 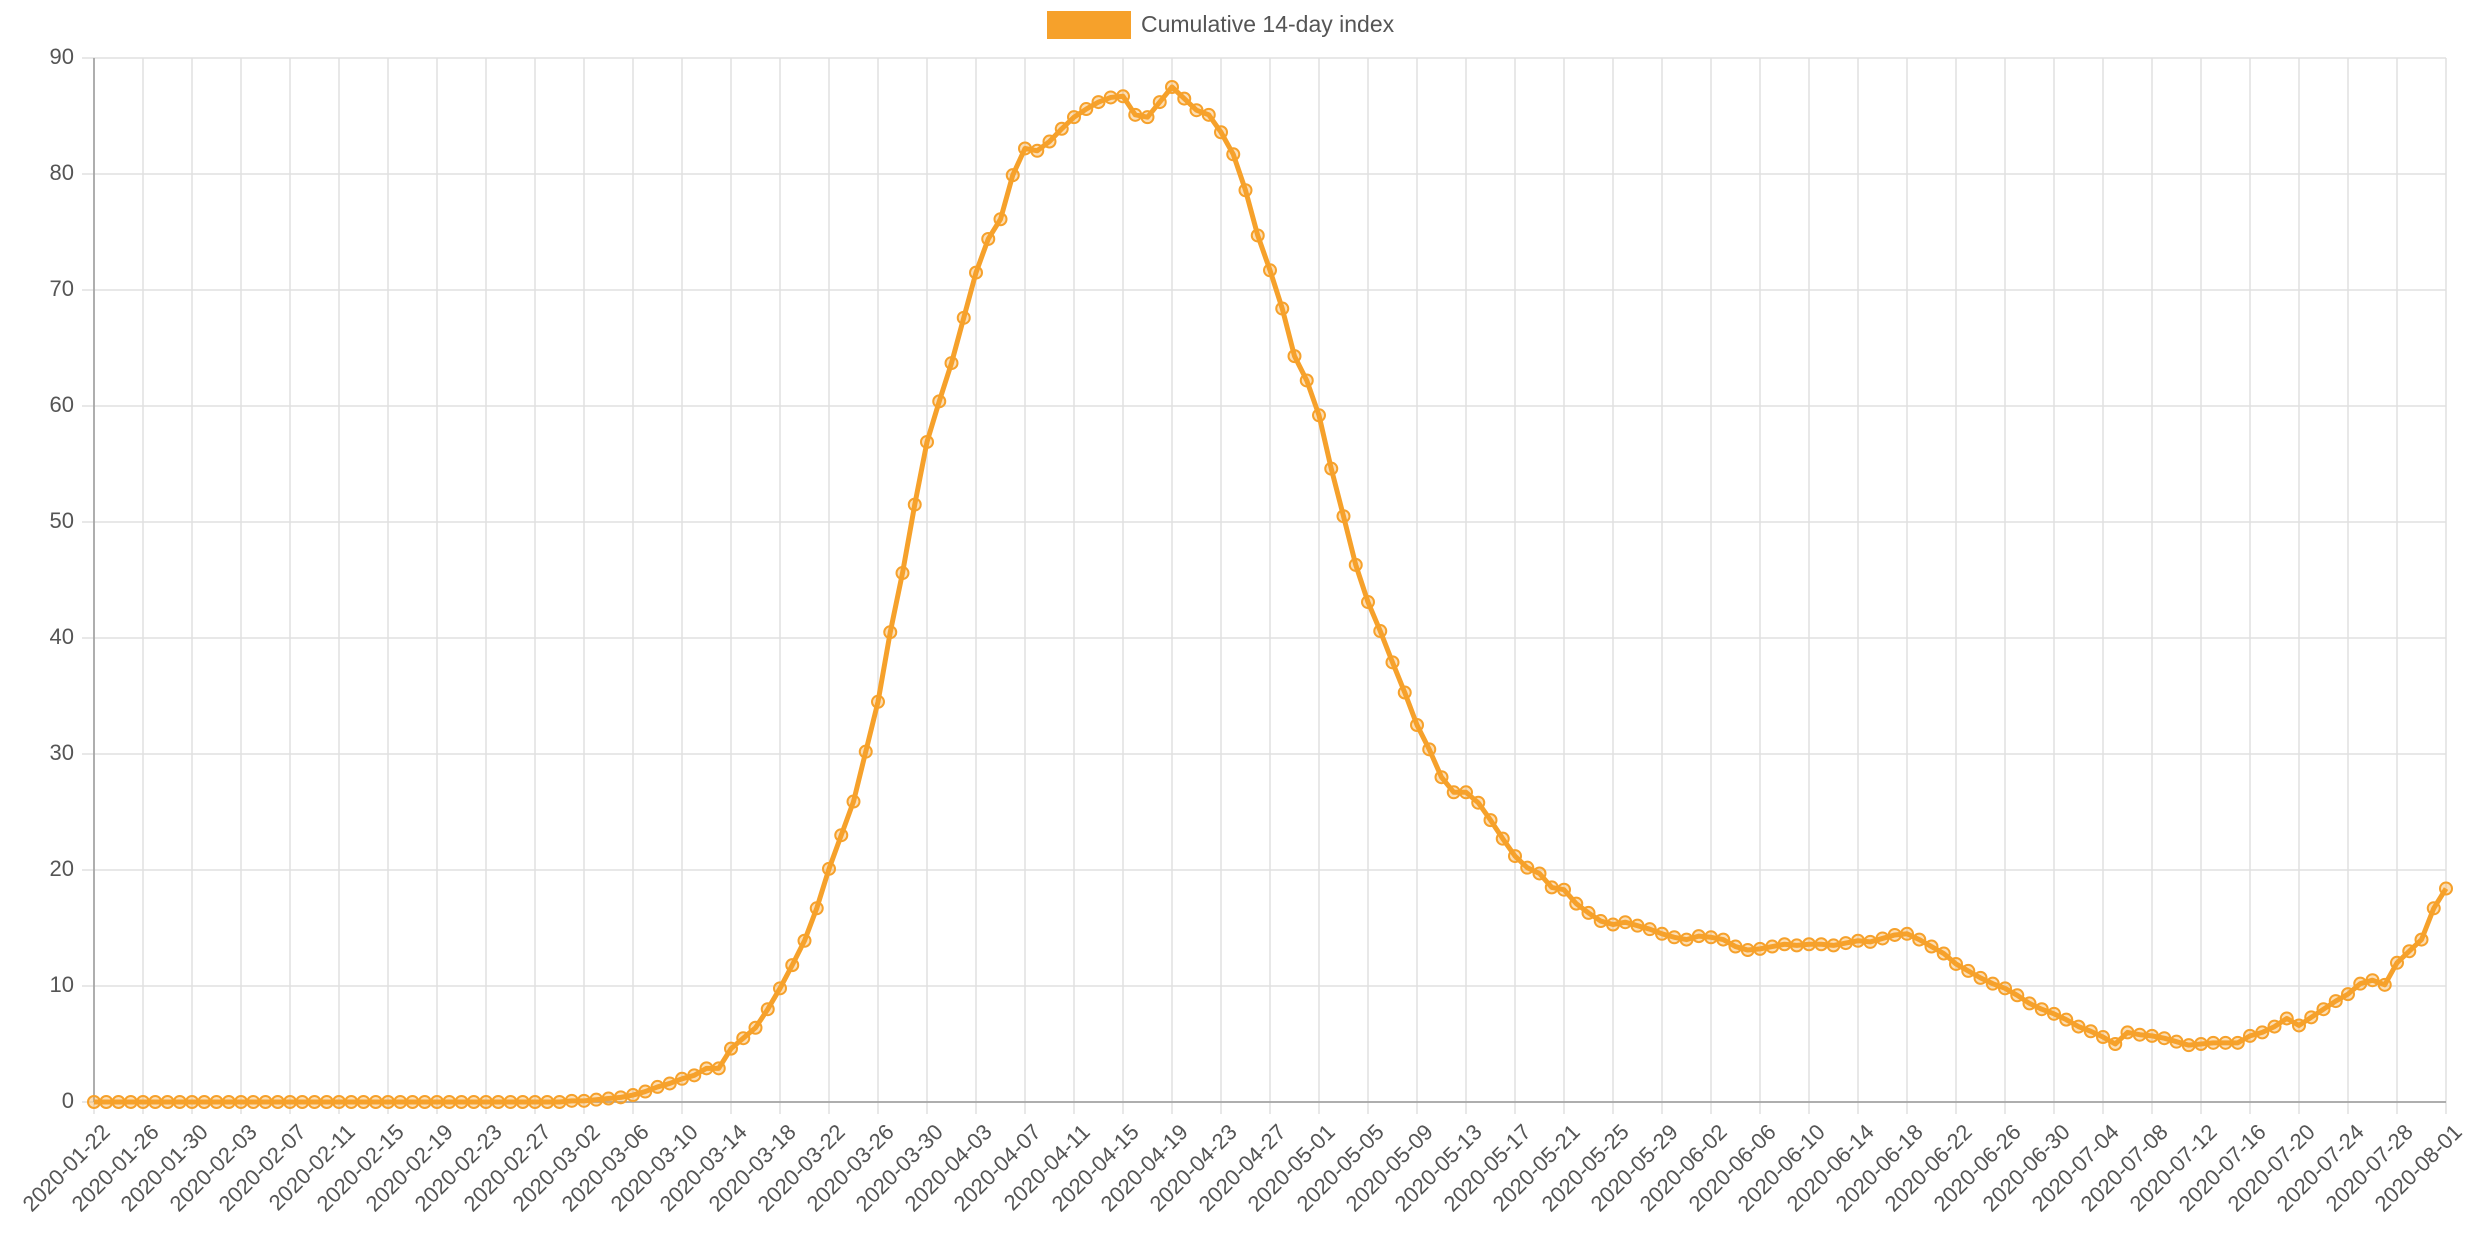 I want to click on y-tick-label: 70, so click(x=62, y=288).